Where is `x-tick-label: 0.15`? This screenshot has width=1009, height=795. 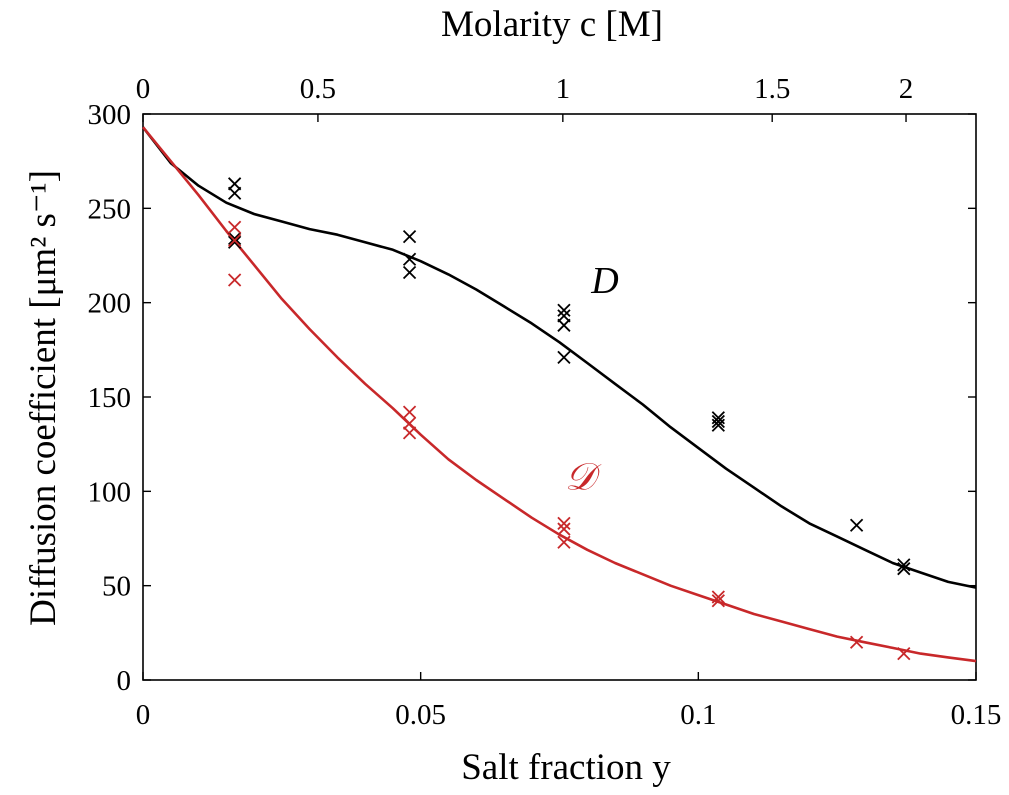
x-tick-label: 0.15 is located at coordinates (976, 715).